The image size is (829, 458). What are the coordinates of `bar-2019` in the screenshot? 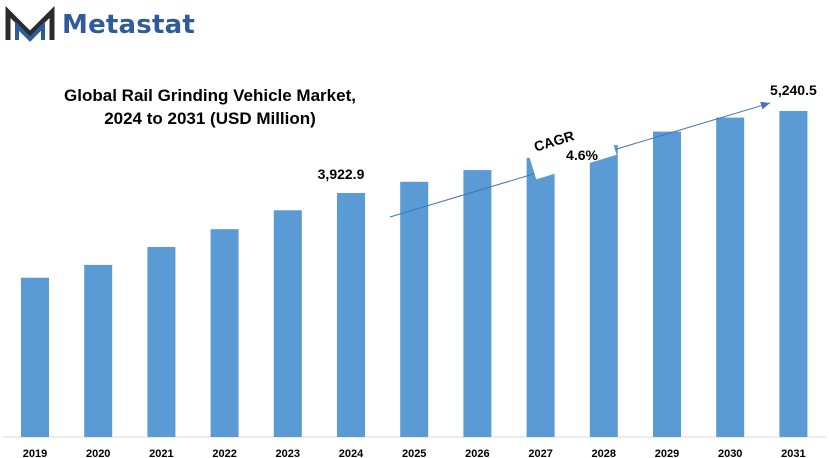 It's located at (35, 357).